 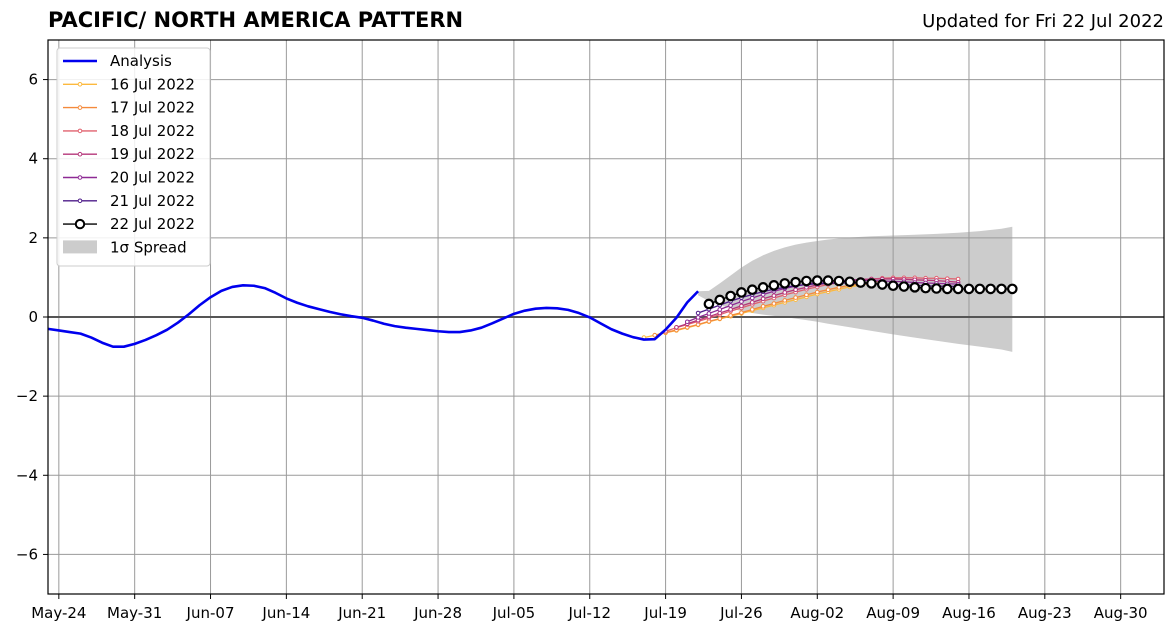 I want to click on x-tick-label: Jul-12, so click(x=589, y=613).